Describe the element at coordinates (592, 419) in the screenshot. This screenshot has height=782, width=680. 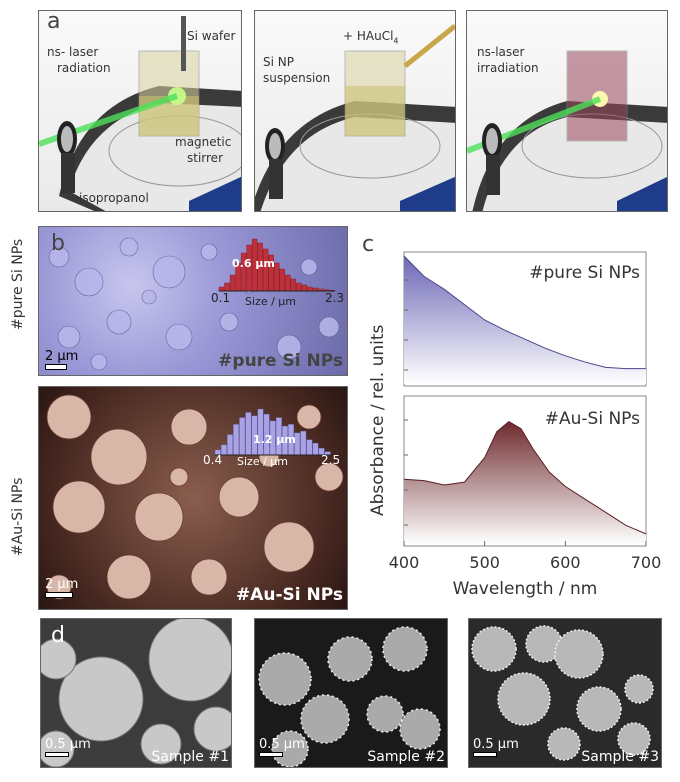
I see `bottom-plot-title: #Au-Si NPs` at that location.